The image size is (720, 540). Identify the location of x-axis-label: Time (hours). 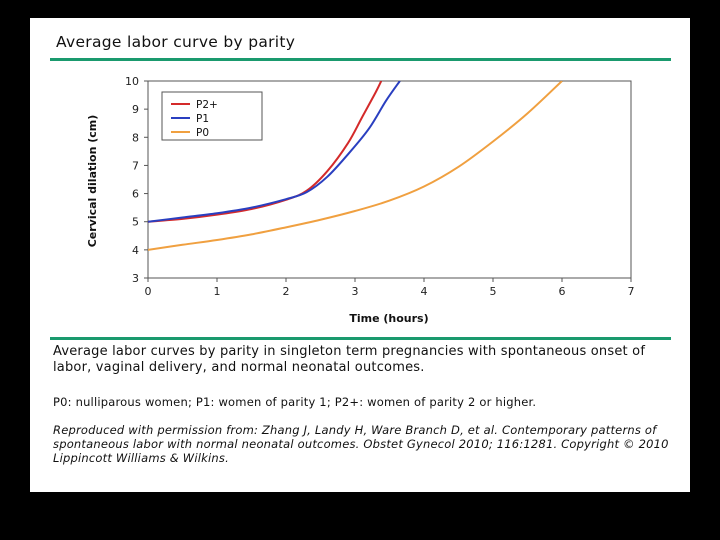
(388, 318).